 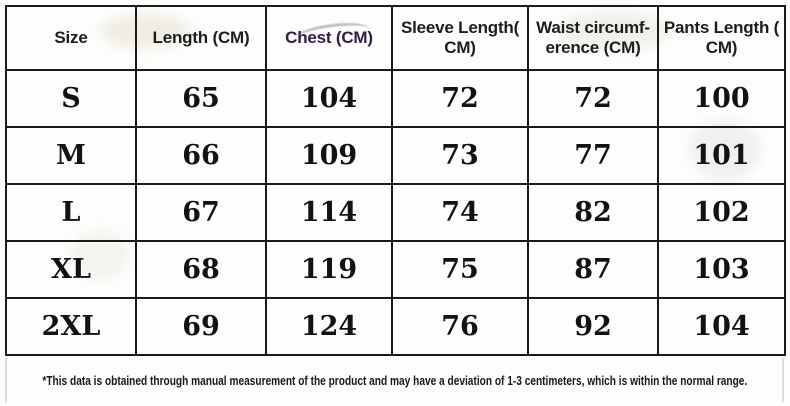 I want to click on header-cell-size: Size, so click(x=71, y=38).